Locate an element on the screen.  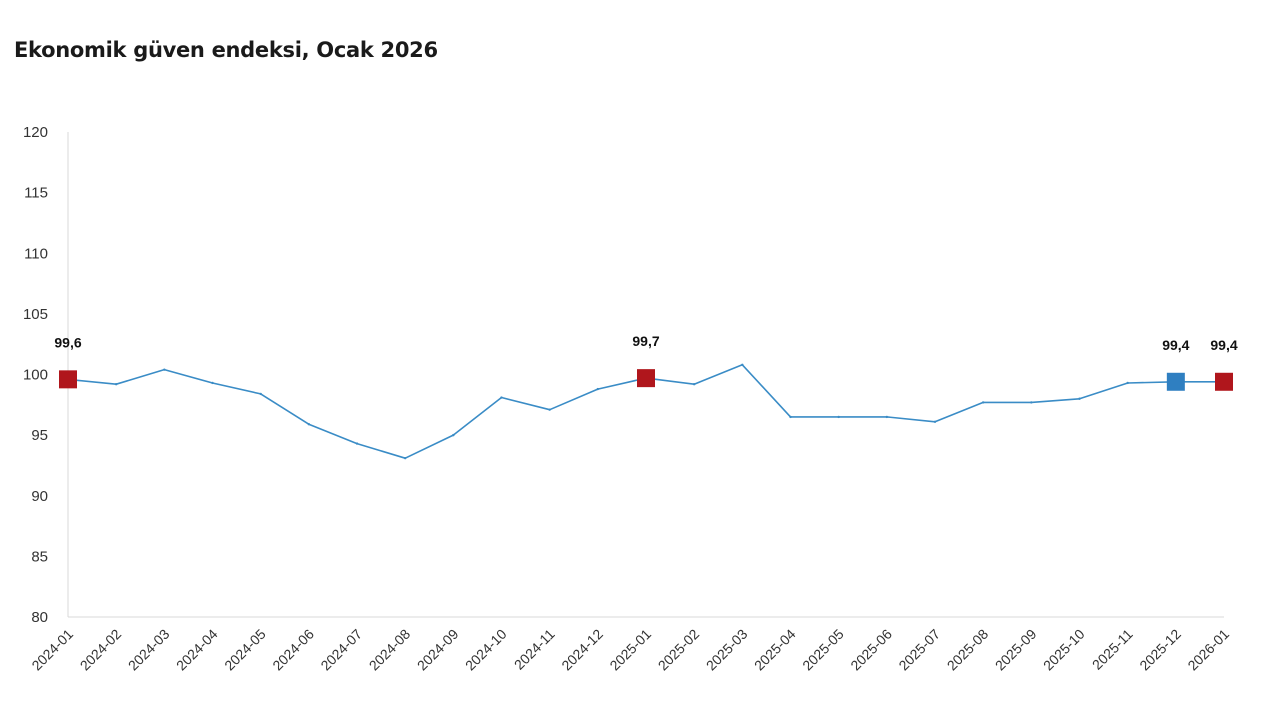
x-tick-label: 2025-11 is located at coordinates (1112, 649).